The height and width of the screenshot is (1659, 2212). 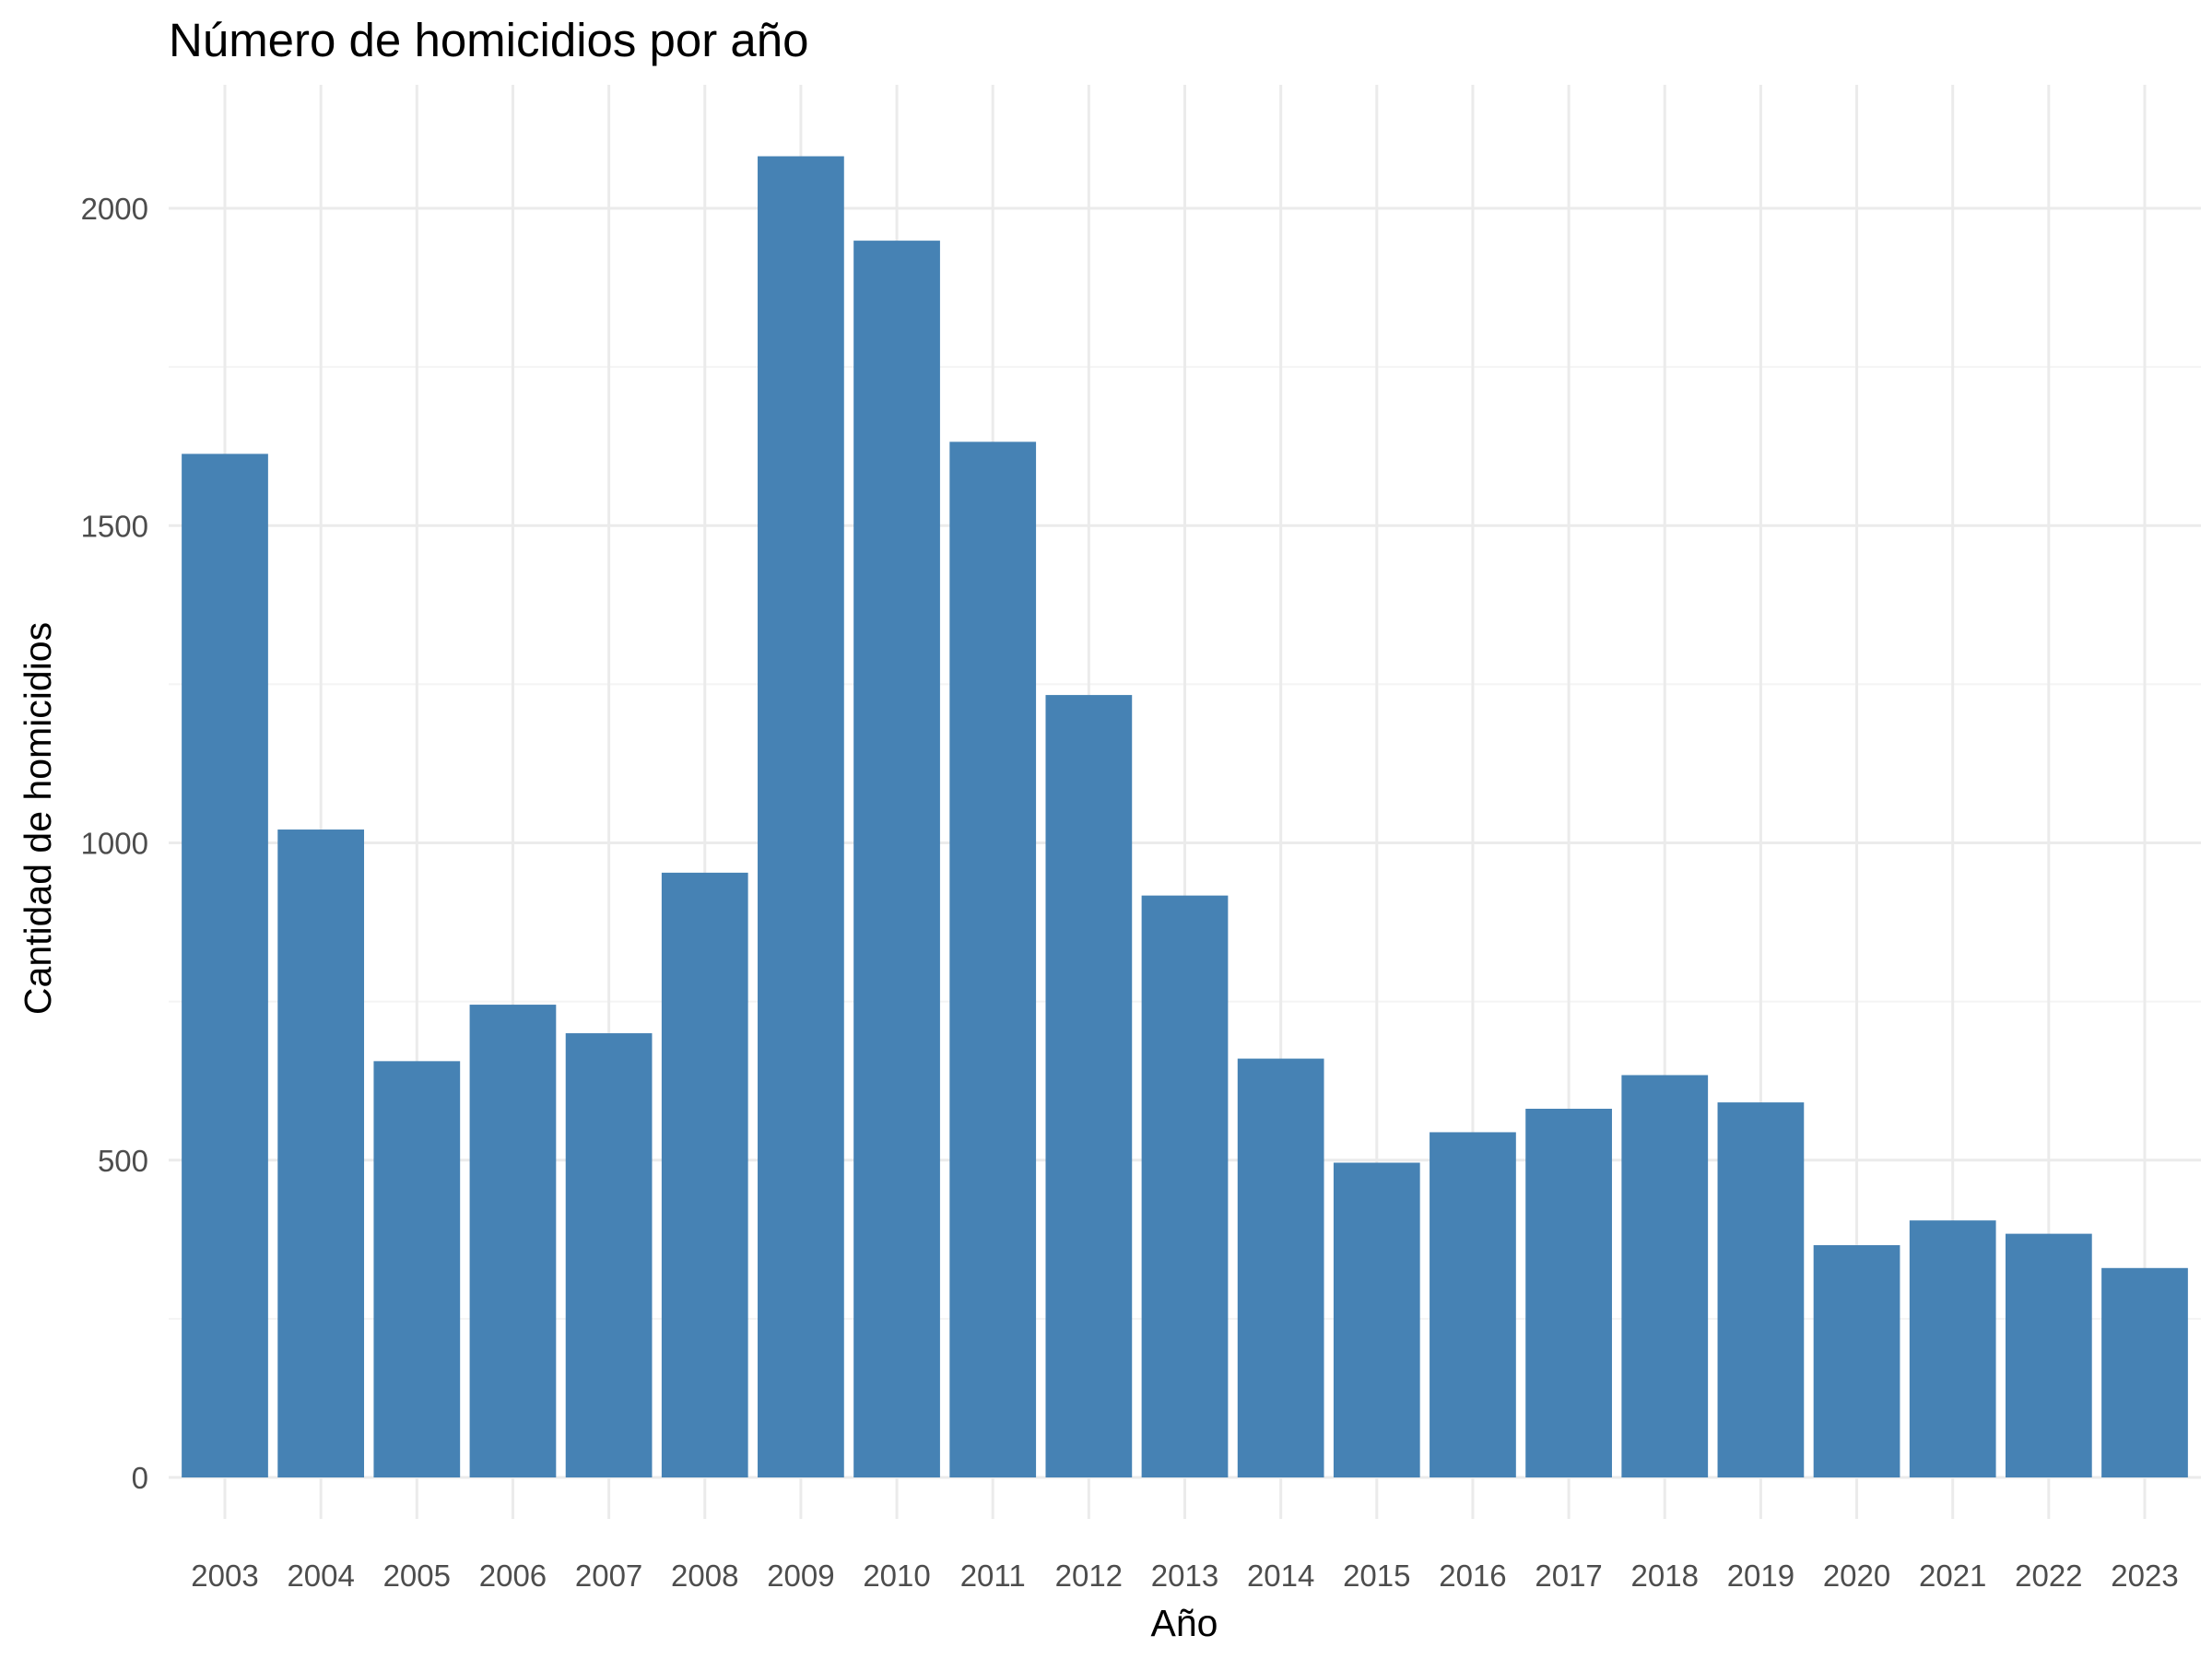 What do you see at coordinates (2048, 1355) in the screenshot?
I see `bar-2022` at bounding box center [2048, 1355].